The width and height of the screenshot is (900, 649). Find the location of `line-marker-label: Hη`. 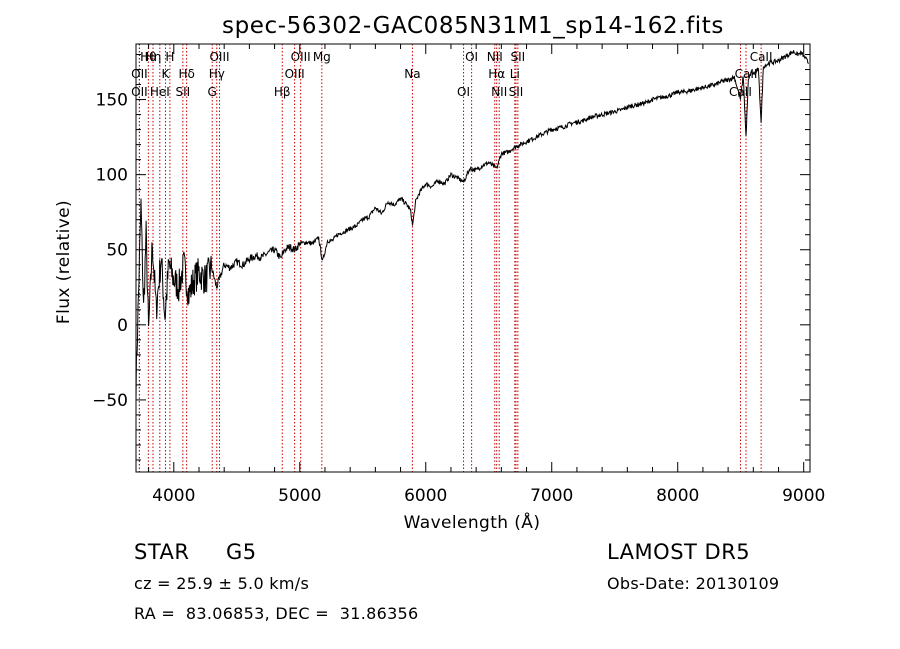

line-marker-label: Hη is located at coordinates (153, 57).